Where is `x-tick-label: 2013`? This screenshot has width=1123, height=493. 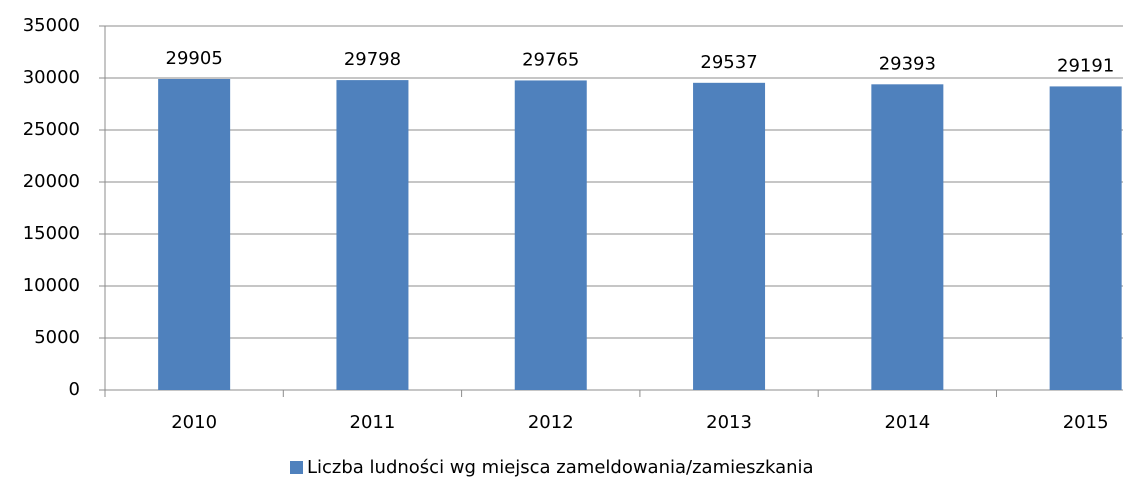
x-tick-label: 2013 is located at coordinates (729, 422).